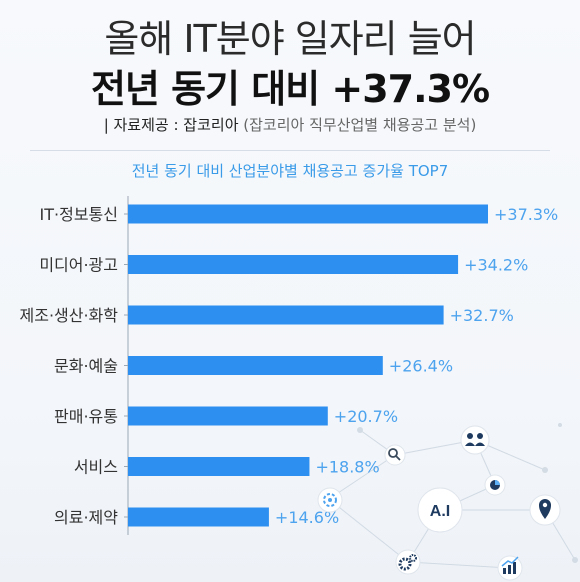 This screenshot has height=582, width=580. I want to click on divider, so click(290, 150).